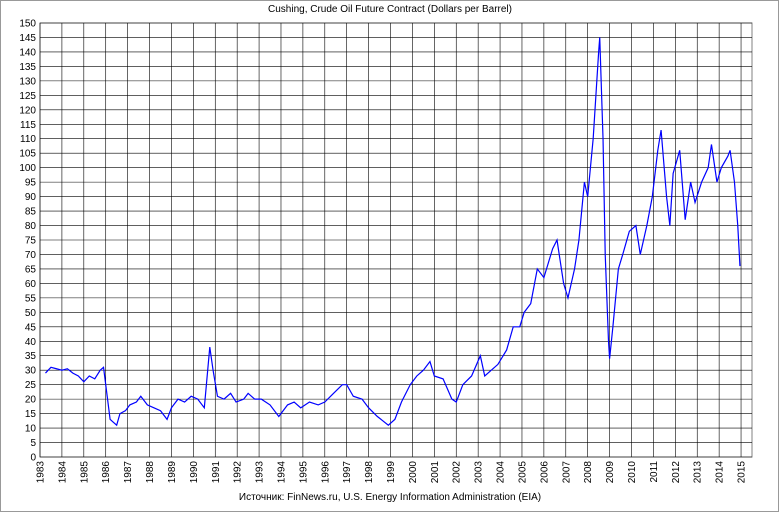 The image size is (780, 513). What do you see at coordinates (303, 472) in the screenshot?
I see `x-tick-label: 1995` at bounding box center [303, 472].